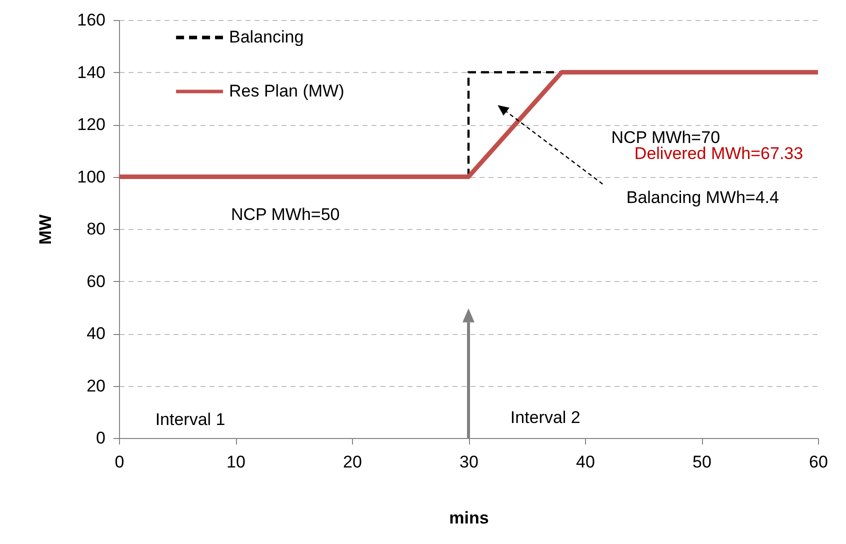  What do you see at coordinates (91, 176) in the screenshot?
I see `y-tick-label: 100` at bounding box center [91, 176].